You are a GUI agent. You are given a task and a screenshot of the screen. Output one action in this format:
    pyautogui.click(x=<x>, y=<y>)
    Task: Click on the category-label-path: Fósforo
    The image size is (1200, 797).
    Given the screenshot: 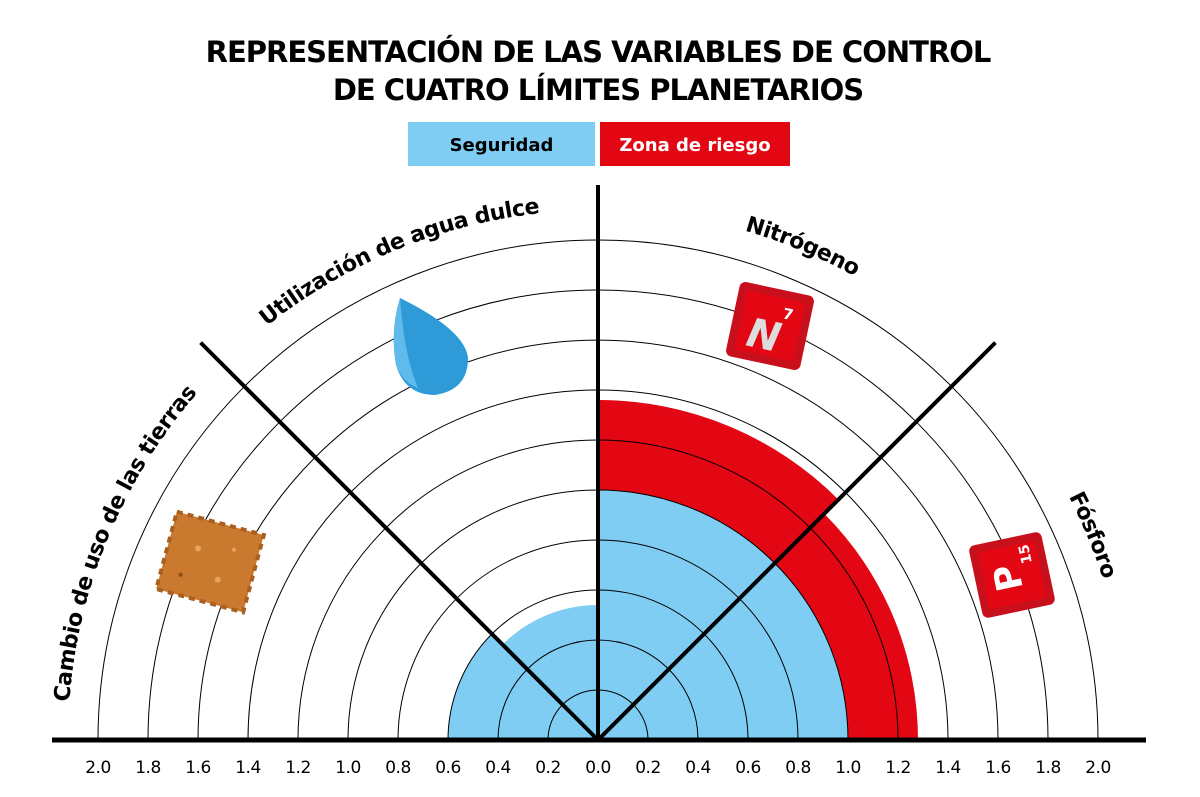 What is the action you would take?
    pyautogui.click(x=1092, y=534)
    